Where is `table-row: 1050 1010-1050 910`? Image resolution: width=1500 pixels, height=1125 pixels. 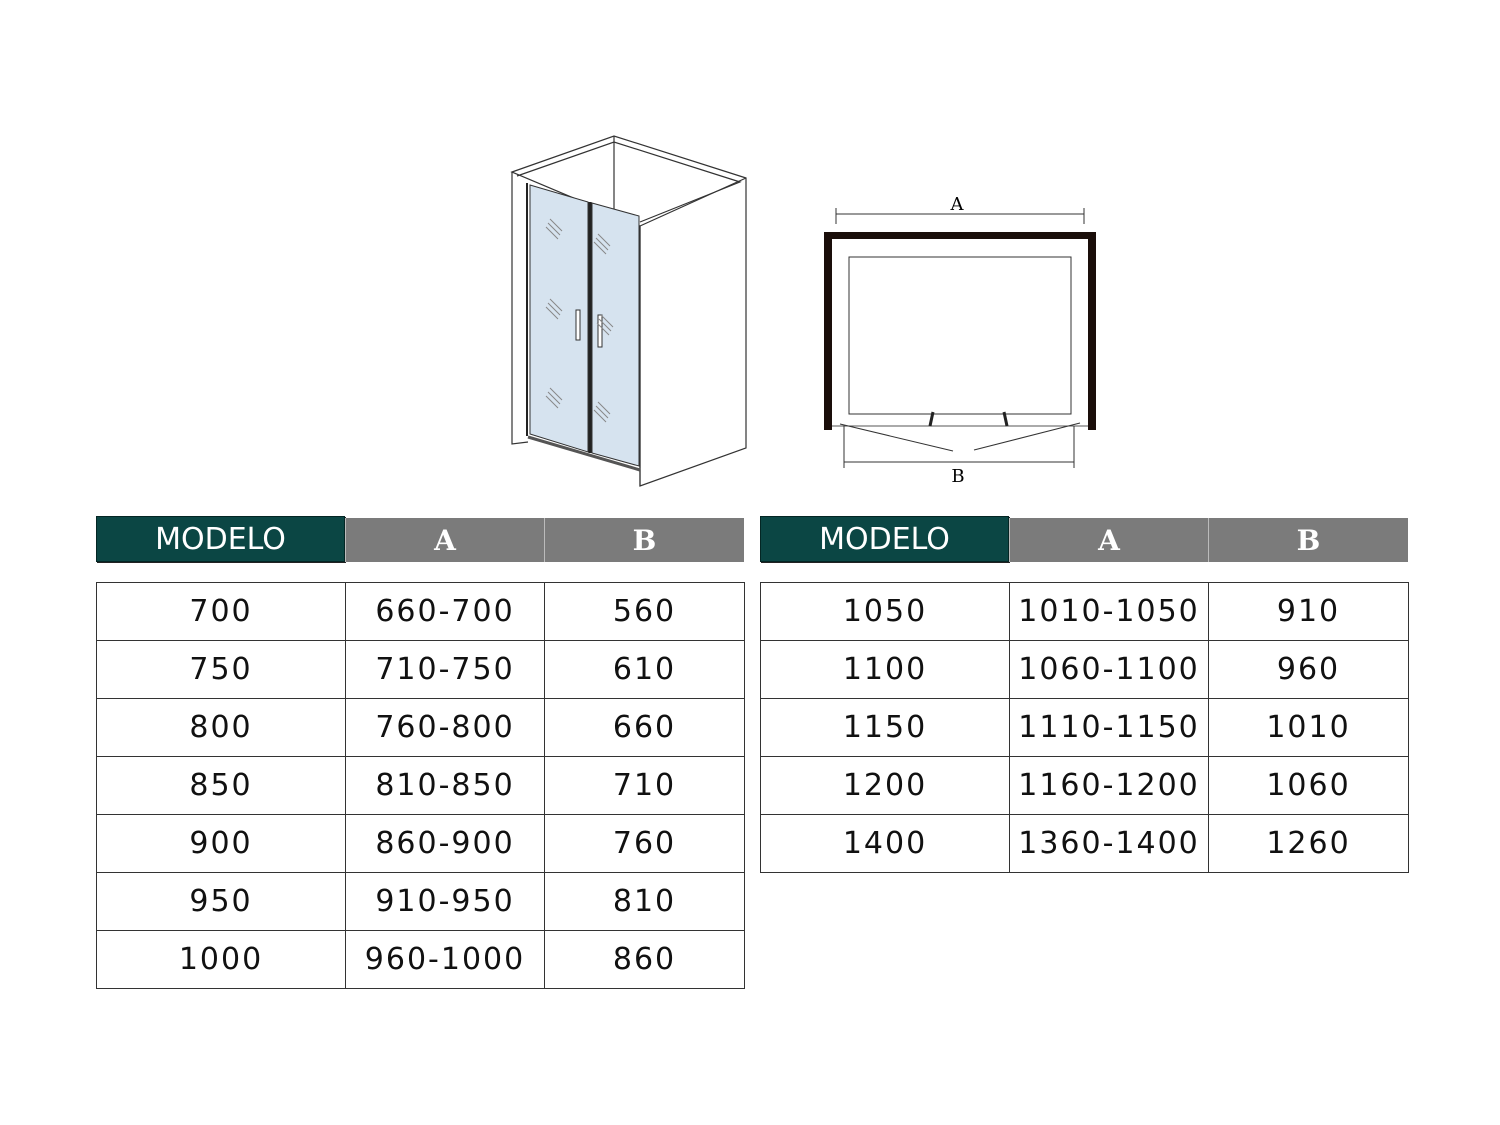 table-row: 1050 1010-1050 910 is located at coordinates (1085, 612).